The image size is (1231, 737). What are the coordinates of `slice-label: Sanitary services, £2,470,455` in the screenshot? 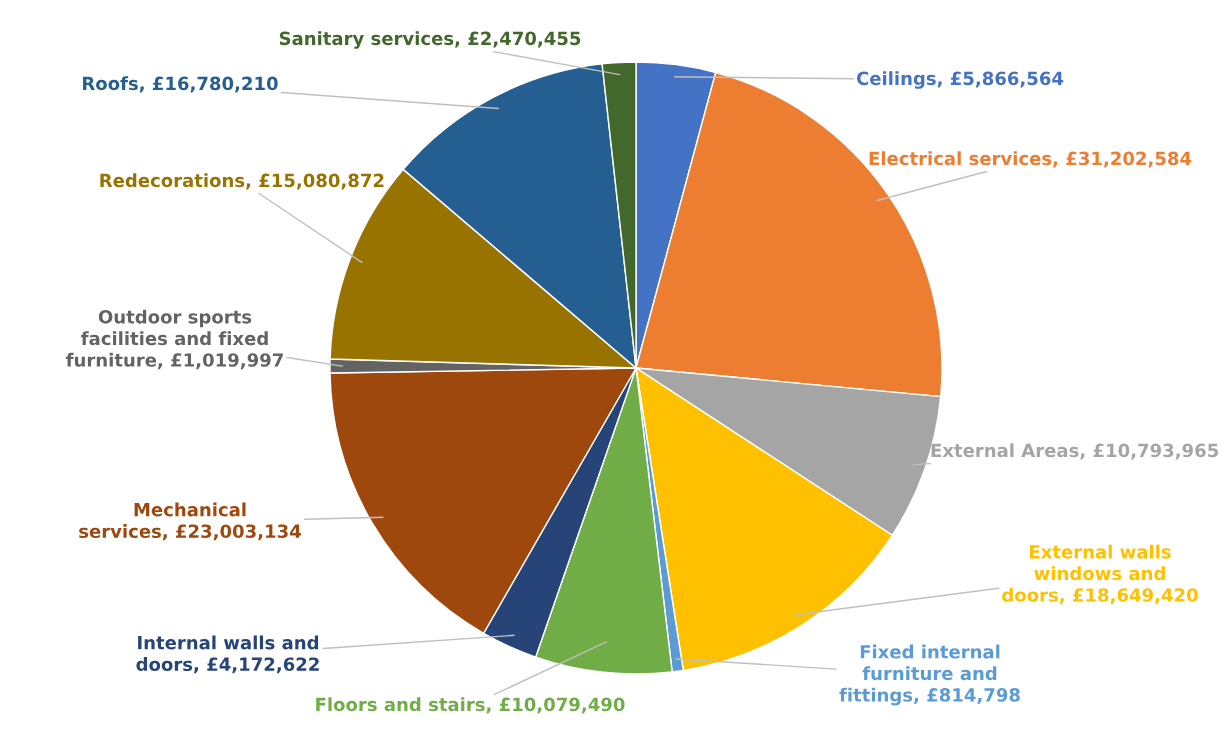 It's located at (430, 40).